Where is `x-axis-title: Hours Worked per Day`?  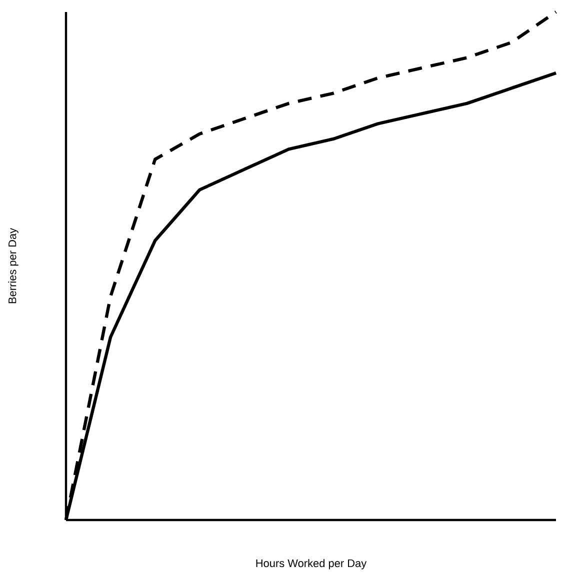 x-axis-title: Hours Worked per Day is located at coordinates (311, 564).